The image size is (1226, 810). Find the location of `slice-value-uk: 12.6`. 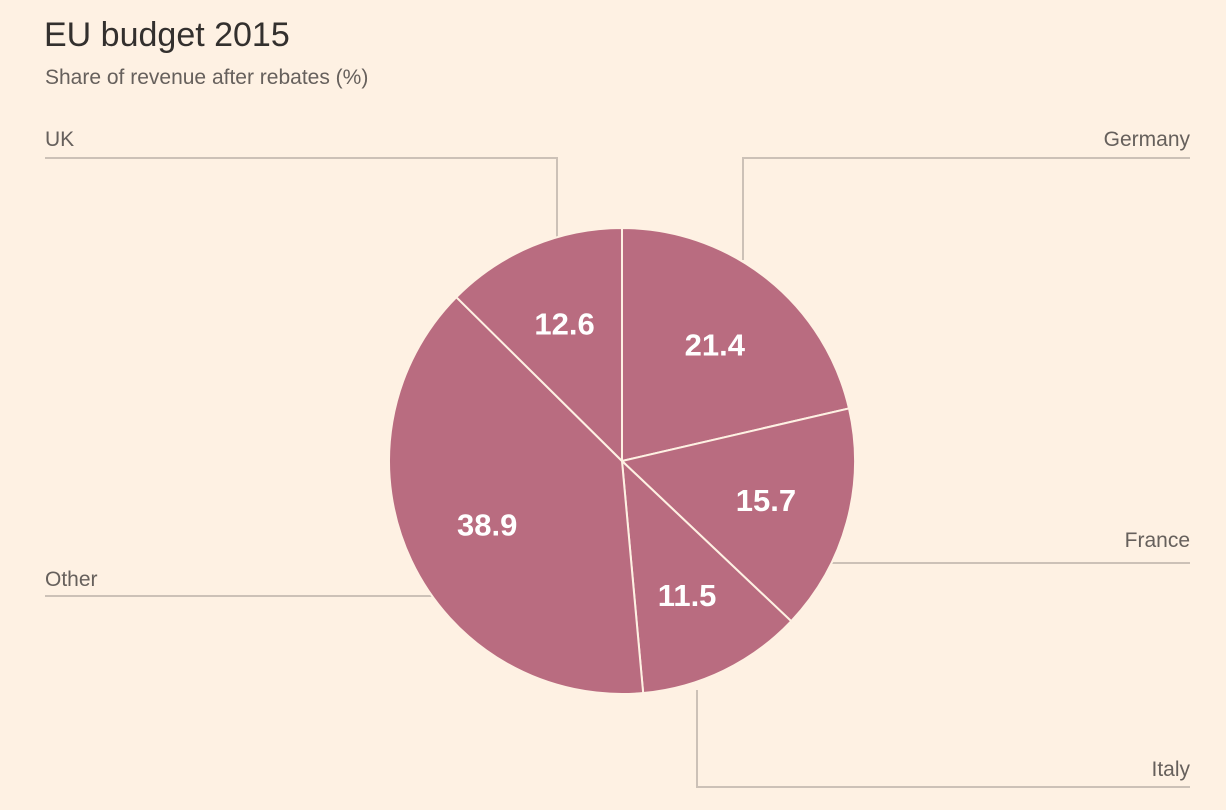

slice-value-uk: 12.6 is located at coordinates (564, 323).